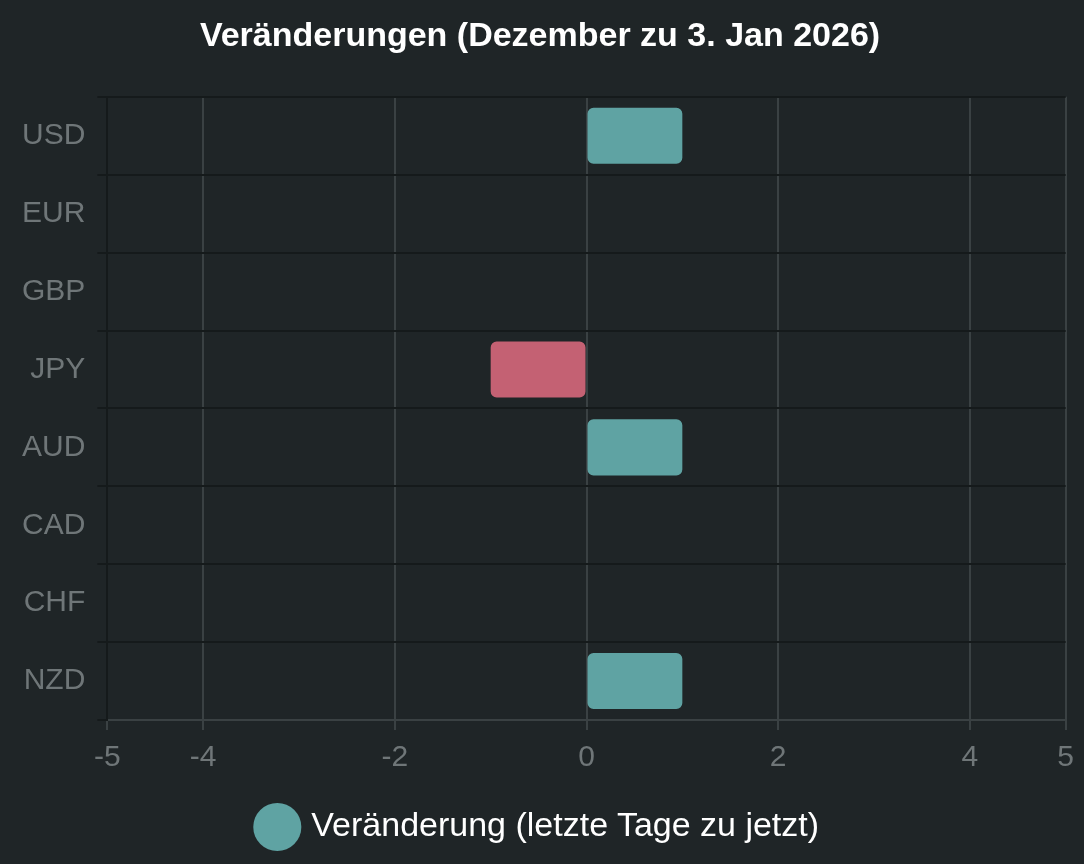 The image size is (1084, 864). Describe the element at coordinates (540, 33) in the screenshot. I see `chart-title: Veränderungen (Dezember zu 3. Jan 2026)` at that location.